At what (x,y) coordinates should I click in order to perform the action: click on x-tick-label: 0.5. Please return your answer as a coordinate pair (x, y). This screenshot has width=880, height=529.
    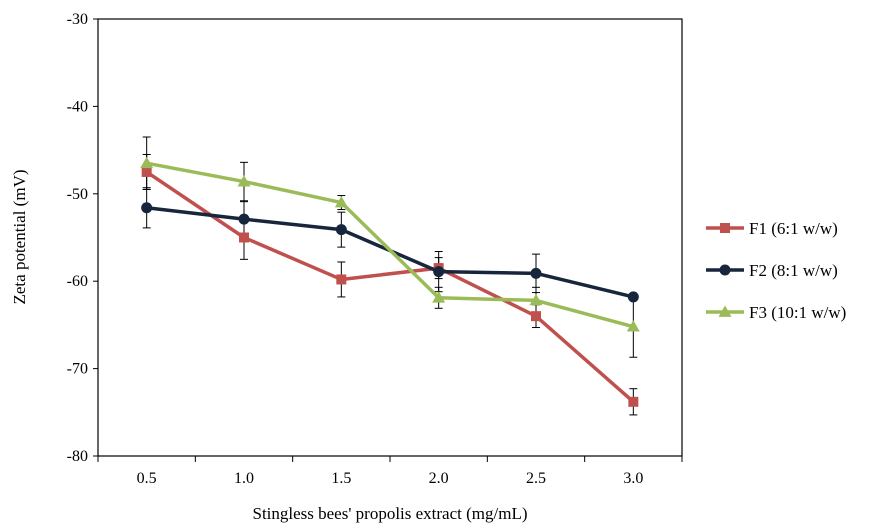
    Looking at the image, I should click on (147, 478).